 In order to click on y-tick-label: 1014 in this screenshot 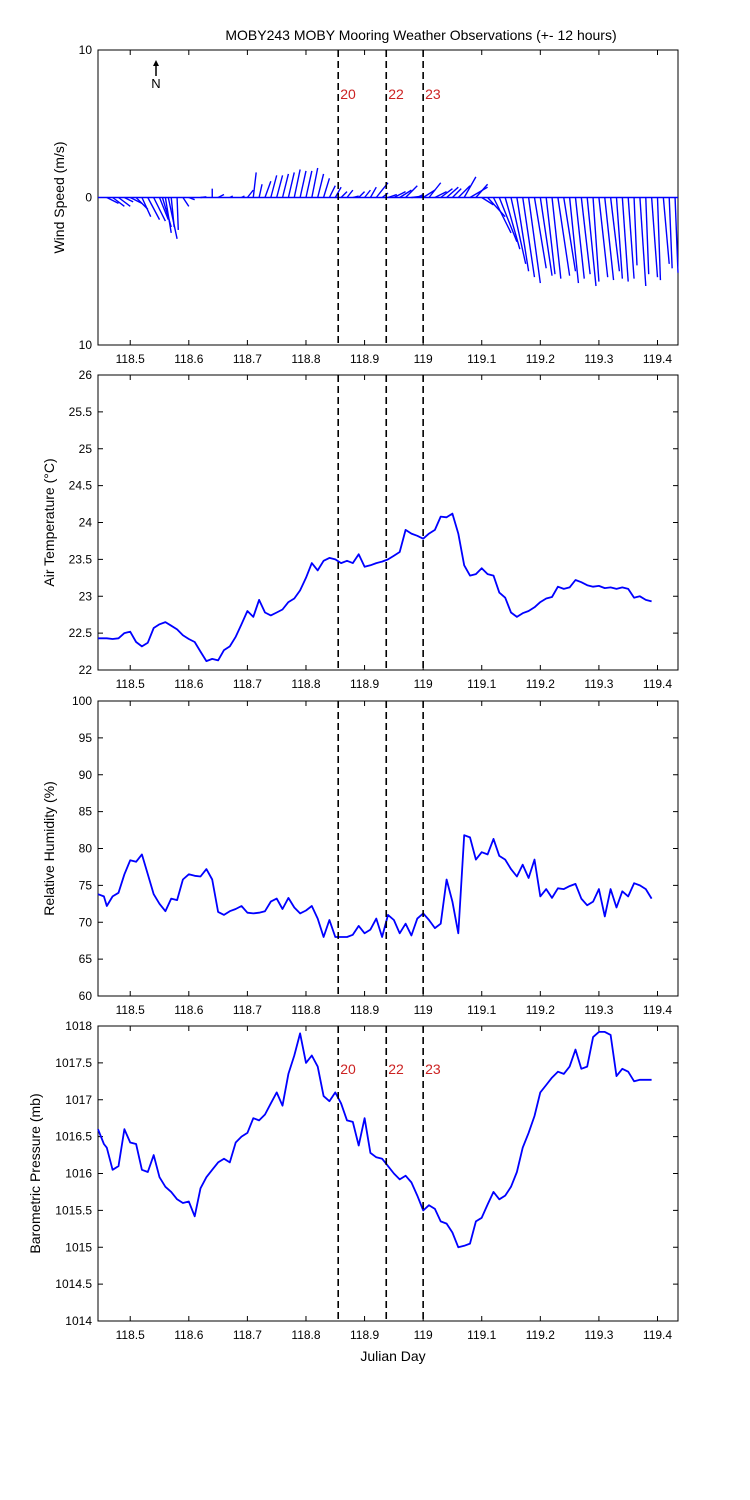, I will do `click(78, 1321)`.